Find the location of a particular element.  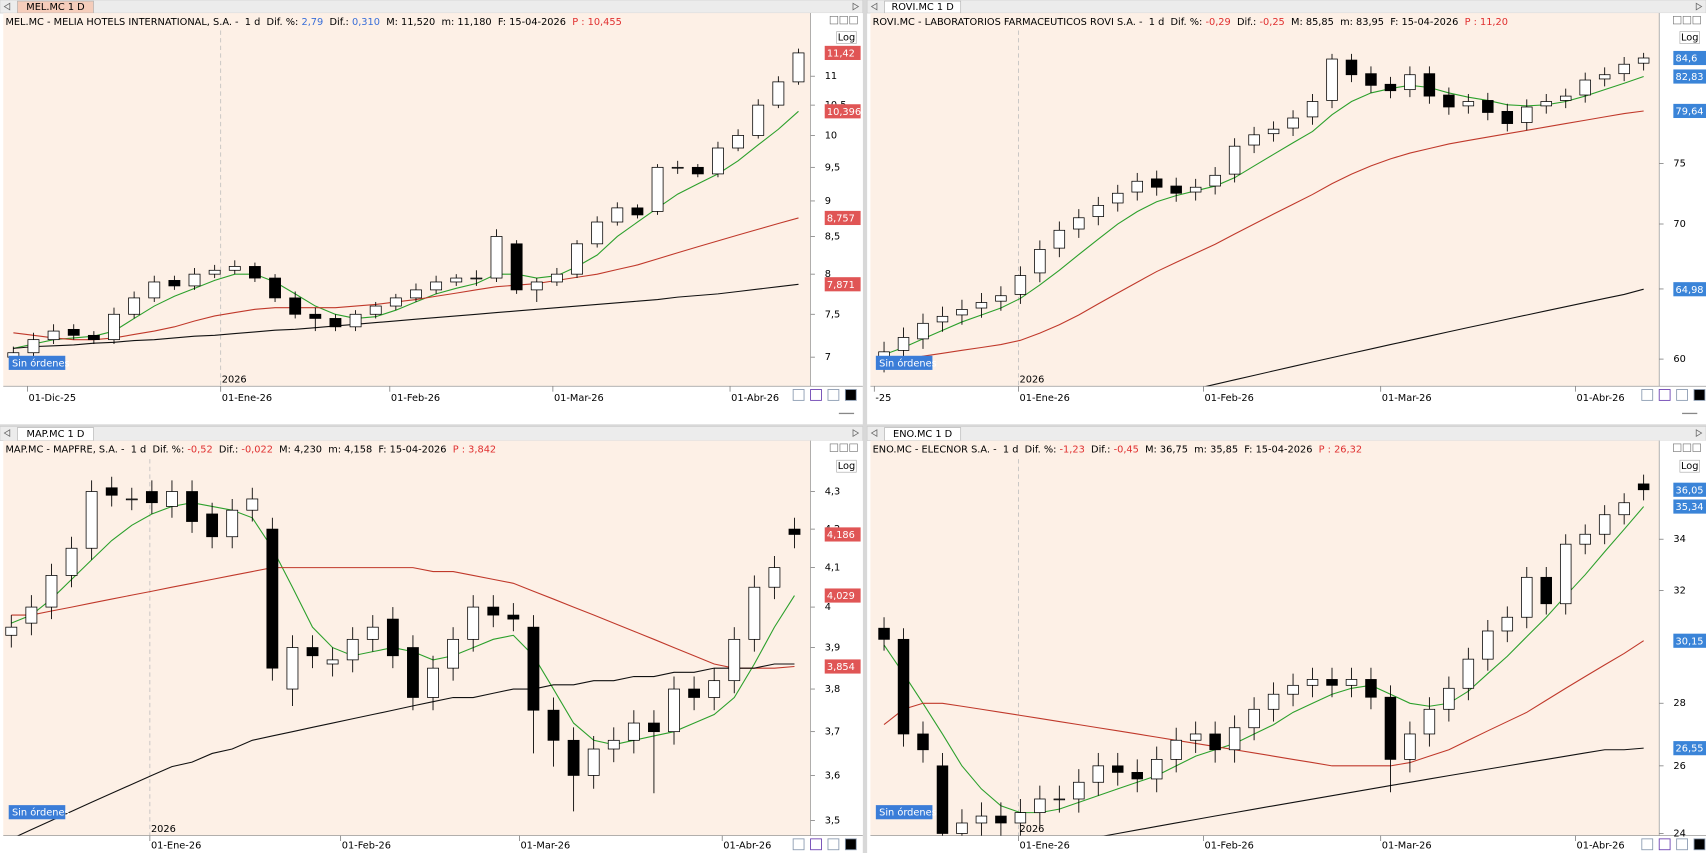

y-tick-label: 4 is located at coordinates (828, 607).